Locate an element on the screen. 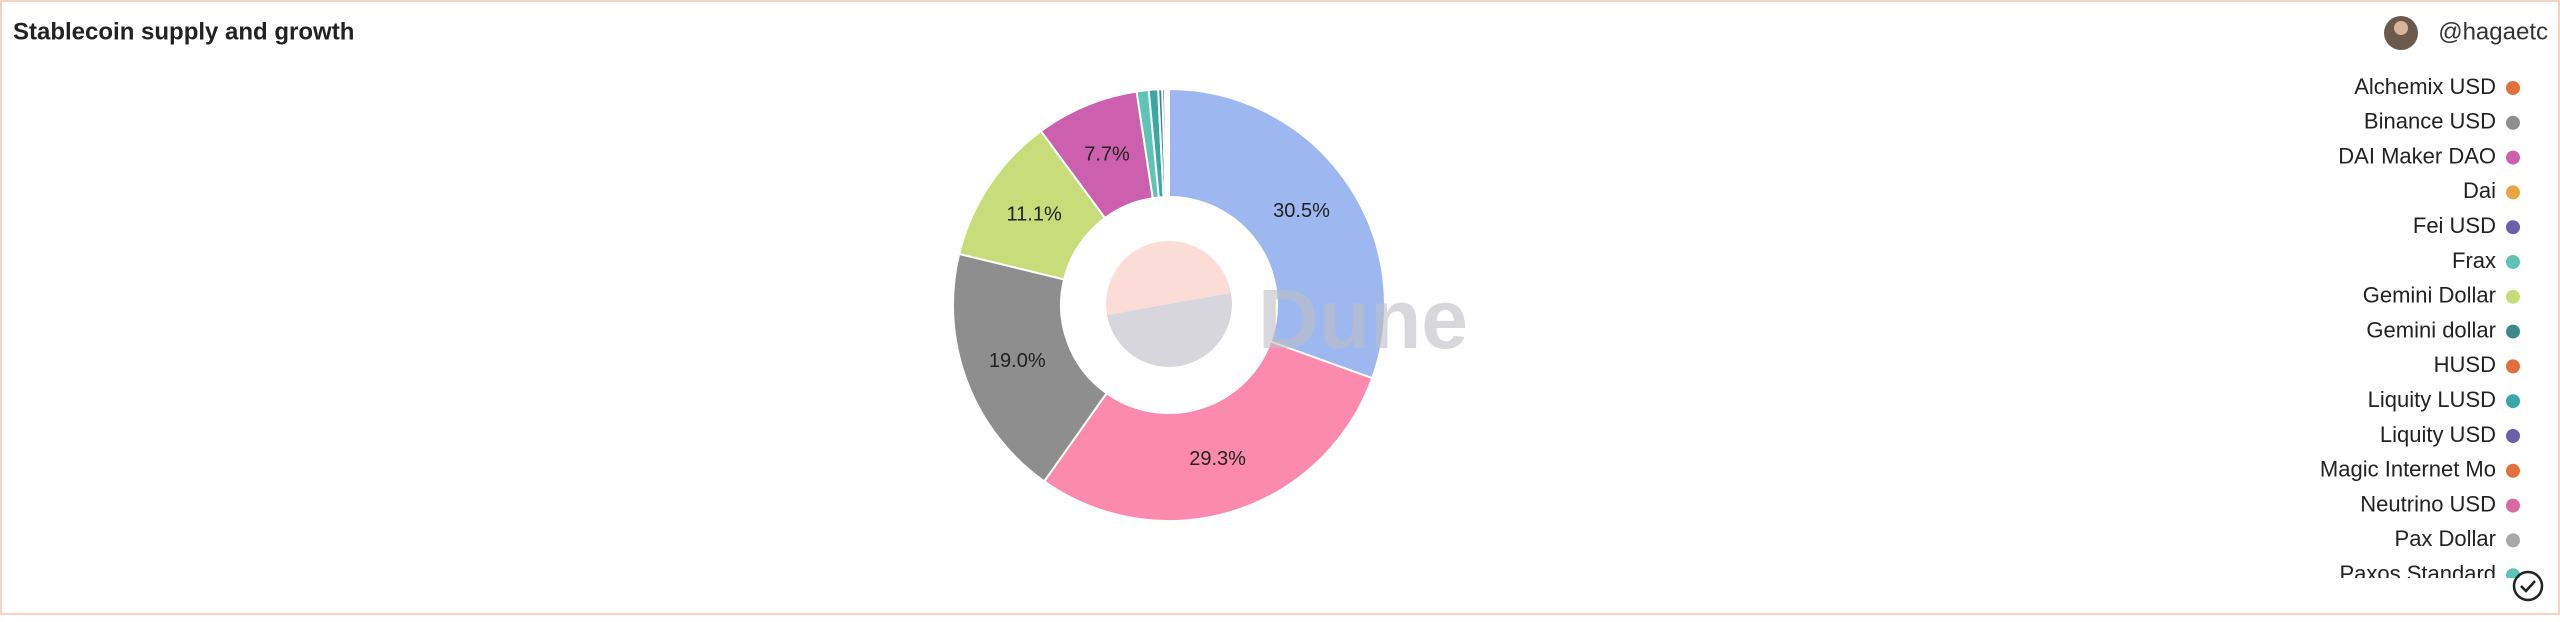 The width and height of the screenshot is (2560, 622). value-label: 30.5% is located at coordinates (1301, 211).